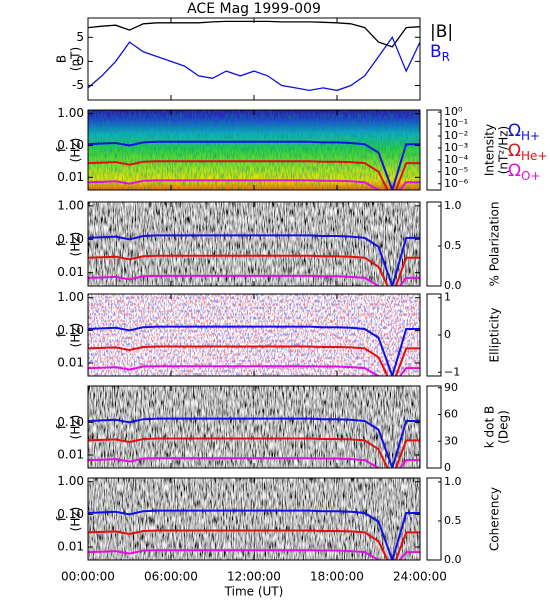  I want to click on colorbar-title: k dot B, so click(490, 427).